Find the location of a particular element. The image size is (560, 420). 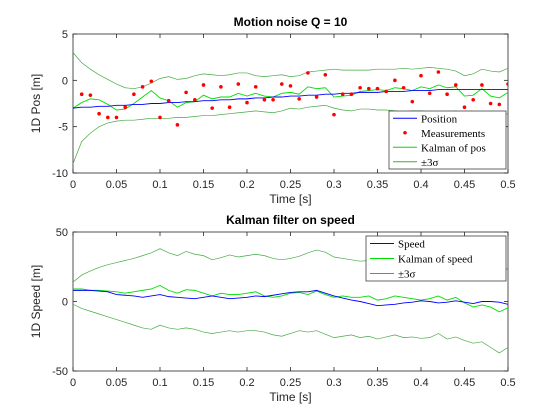

position-series-position-line is located at coordinates (290, 99).